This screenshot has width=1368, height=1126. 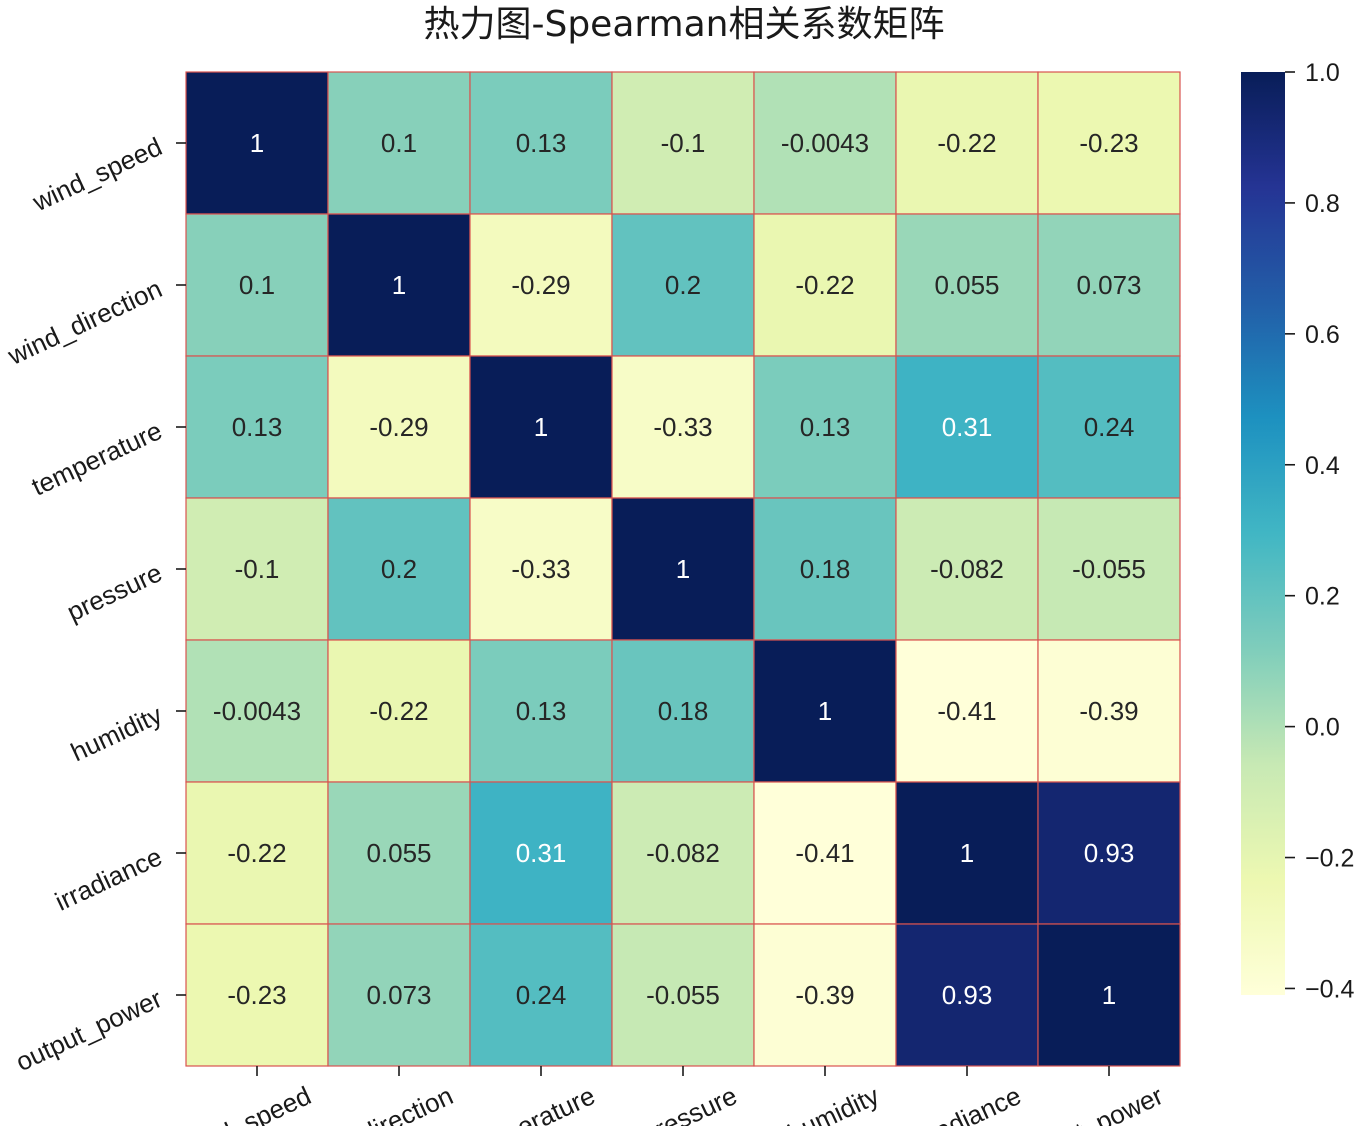 I want to click on heatmap-cell-wind_direction-temperature, so click(x=541, y=285).